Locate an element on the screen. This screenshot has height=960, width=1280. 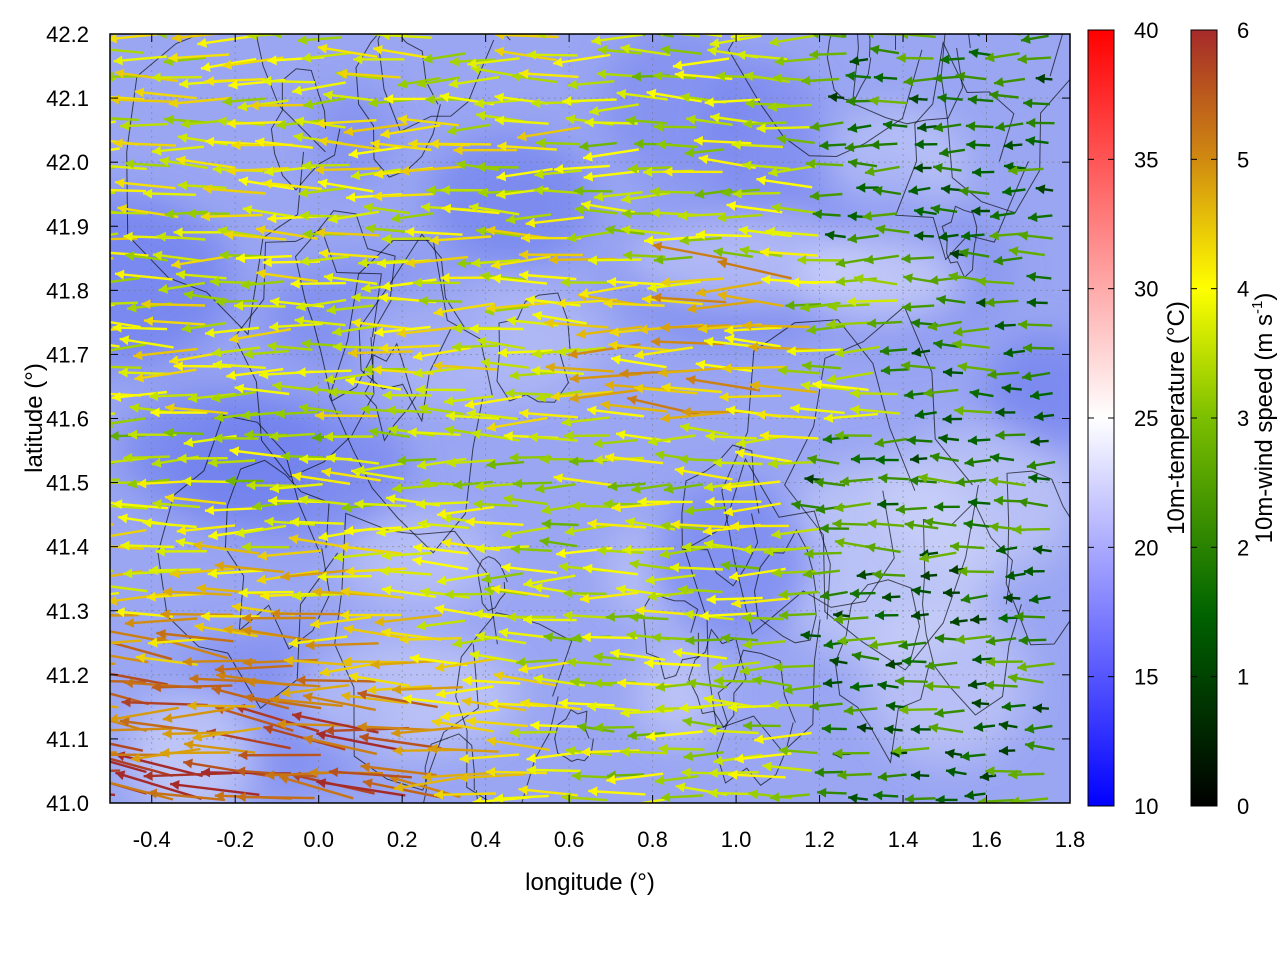
y-tick-label: 41.1 is located at coordinates (67, 739).